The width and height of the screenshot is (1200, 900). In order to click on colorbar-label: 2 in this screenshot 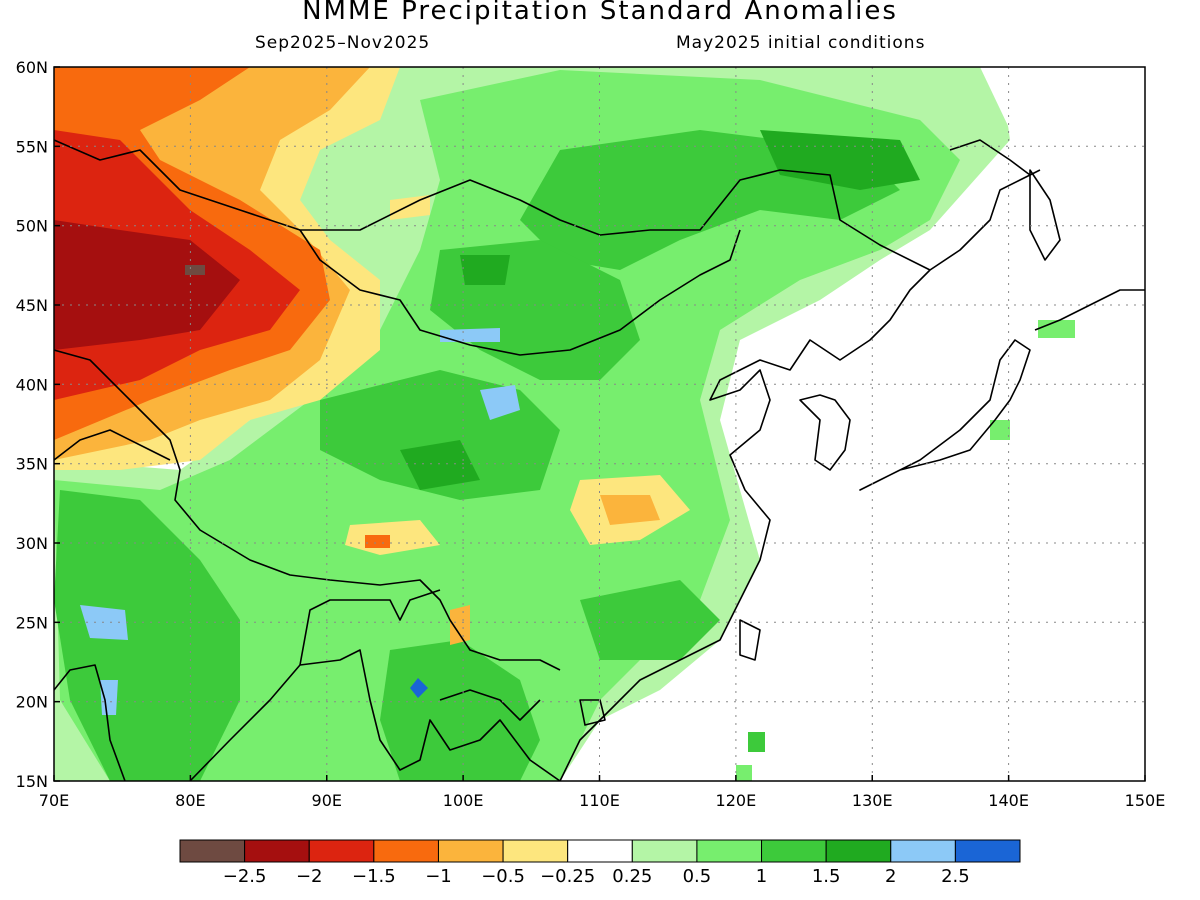, I will do `click(890, 876)`.